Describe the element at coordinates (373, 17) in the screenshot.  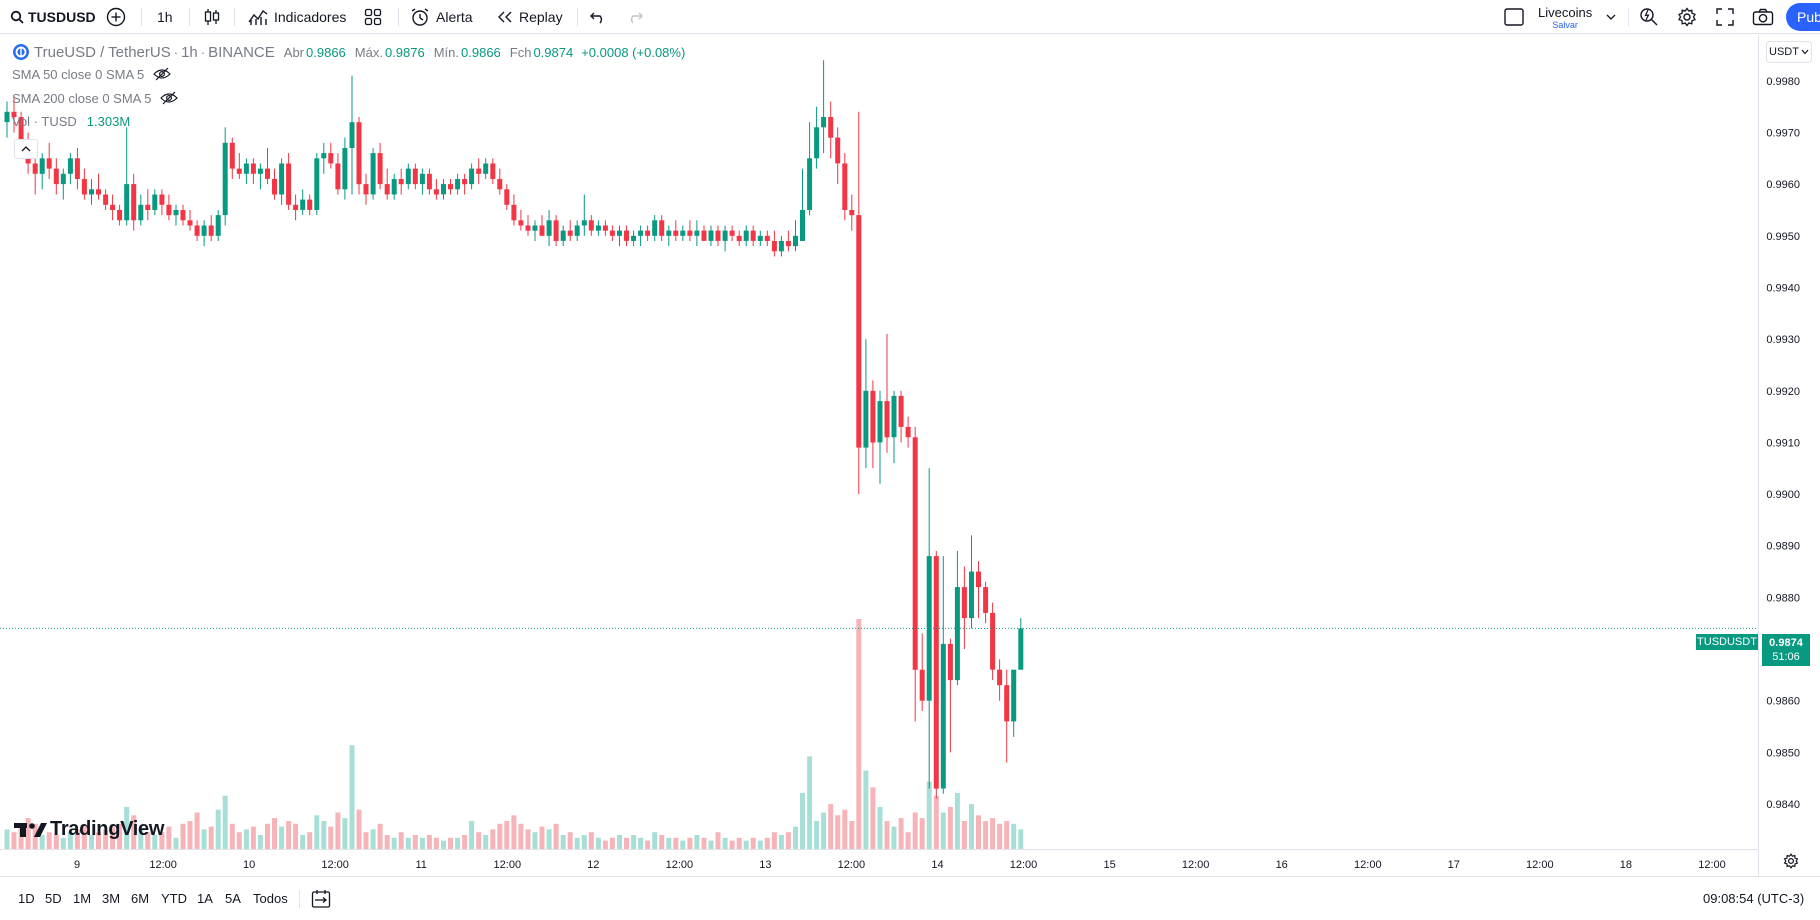
I see `layouts-button` at that location.